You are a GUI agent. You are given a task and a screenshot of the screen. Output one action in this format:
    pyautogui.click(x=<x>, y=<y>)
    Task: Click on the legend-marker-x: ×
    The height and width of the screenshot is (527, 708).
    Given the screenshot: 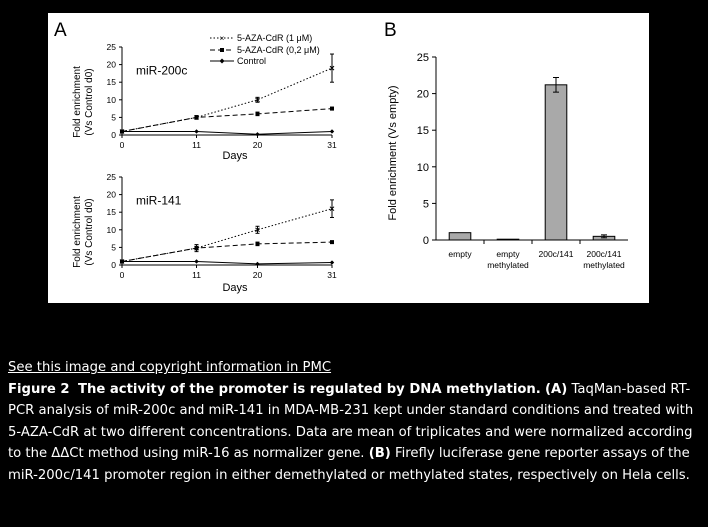 What is the action you would take?
    pyautogui.click(x=222, y=38)
    